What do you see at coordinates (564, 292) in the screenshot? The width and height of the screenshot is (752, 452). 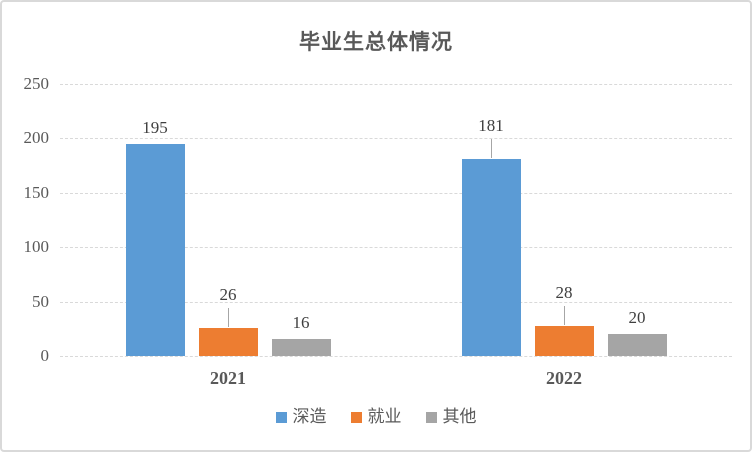 I see `bar-value-label: 28` at bounding box center [564, 292].